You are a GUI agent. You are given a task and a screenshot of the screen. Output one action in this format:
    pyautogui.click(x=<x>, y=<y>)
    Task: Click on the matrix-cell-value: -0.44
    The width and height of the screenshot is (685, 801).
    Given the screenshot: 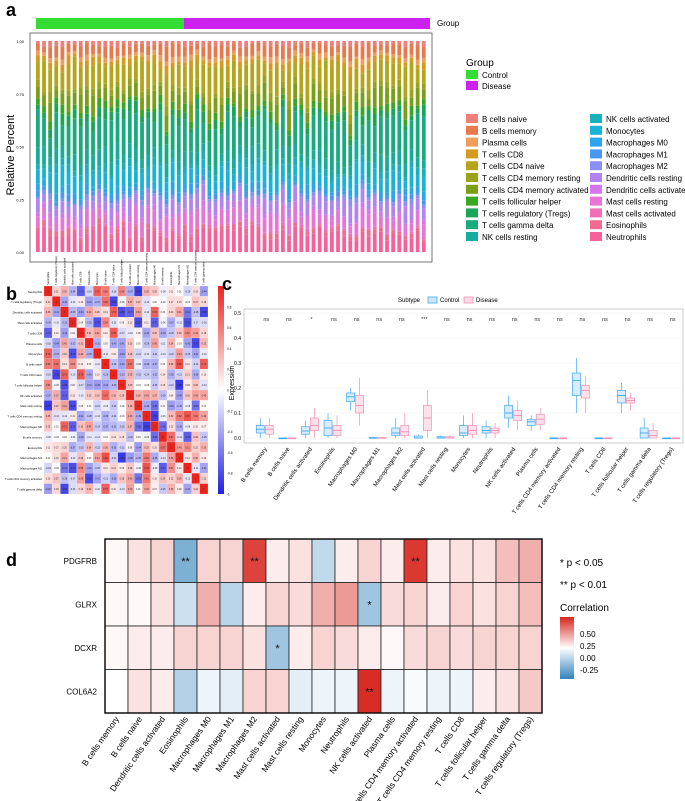 What is the action you would take?
    pyautogui.click(x=48, y=490)
    